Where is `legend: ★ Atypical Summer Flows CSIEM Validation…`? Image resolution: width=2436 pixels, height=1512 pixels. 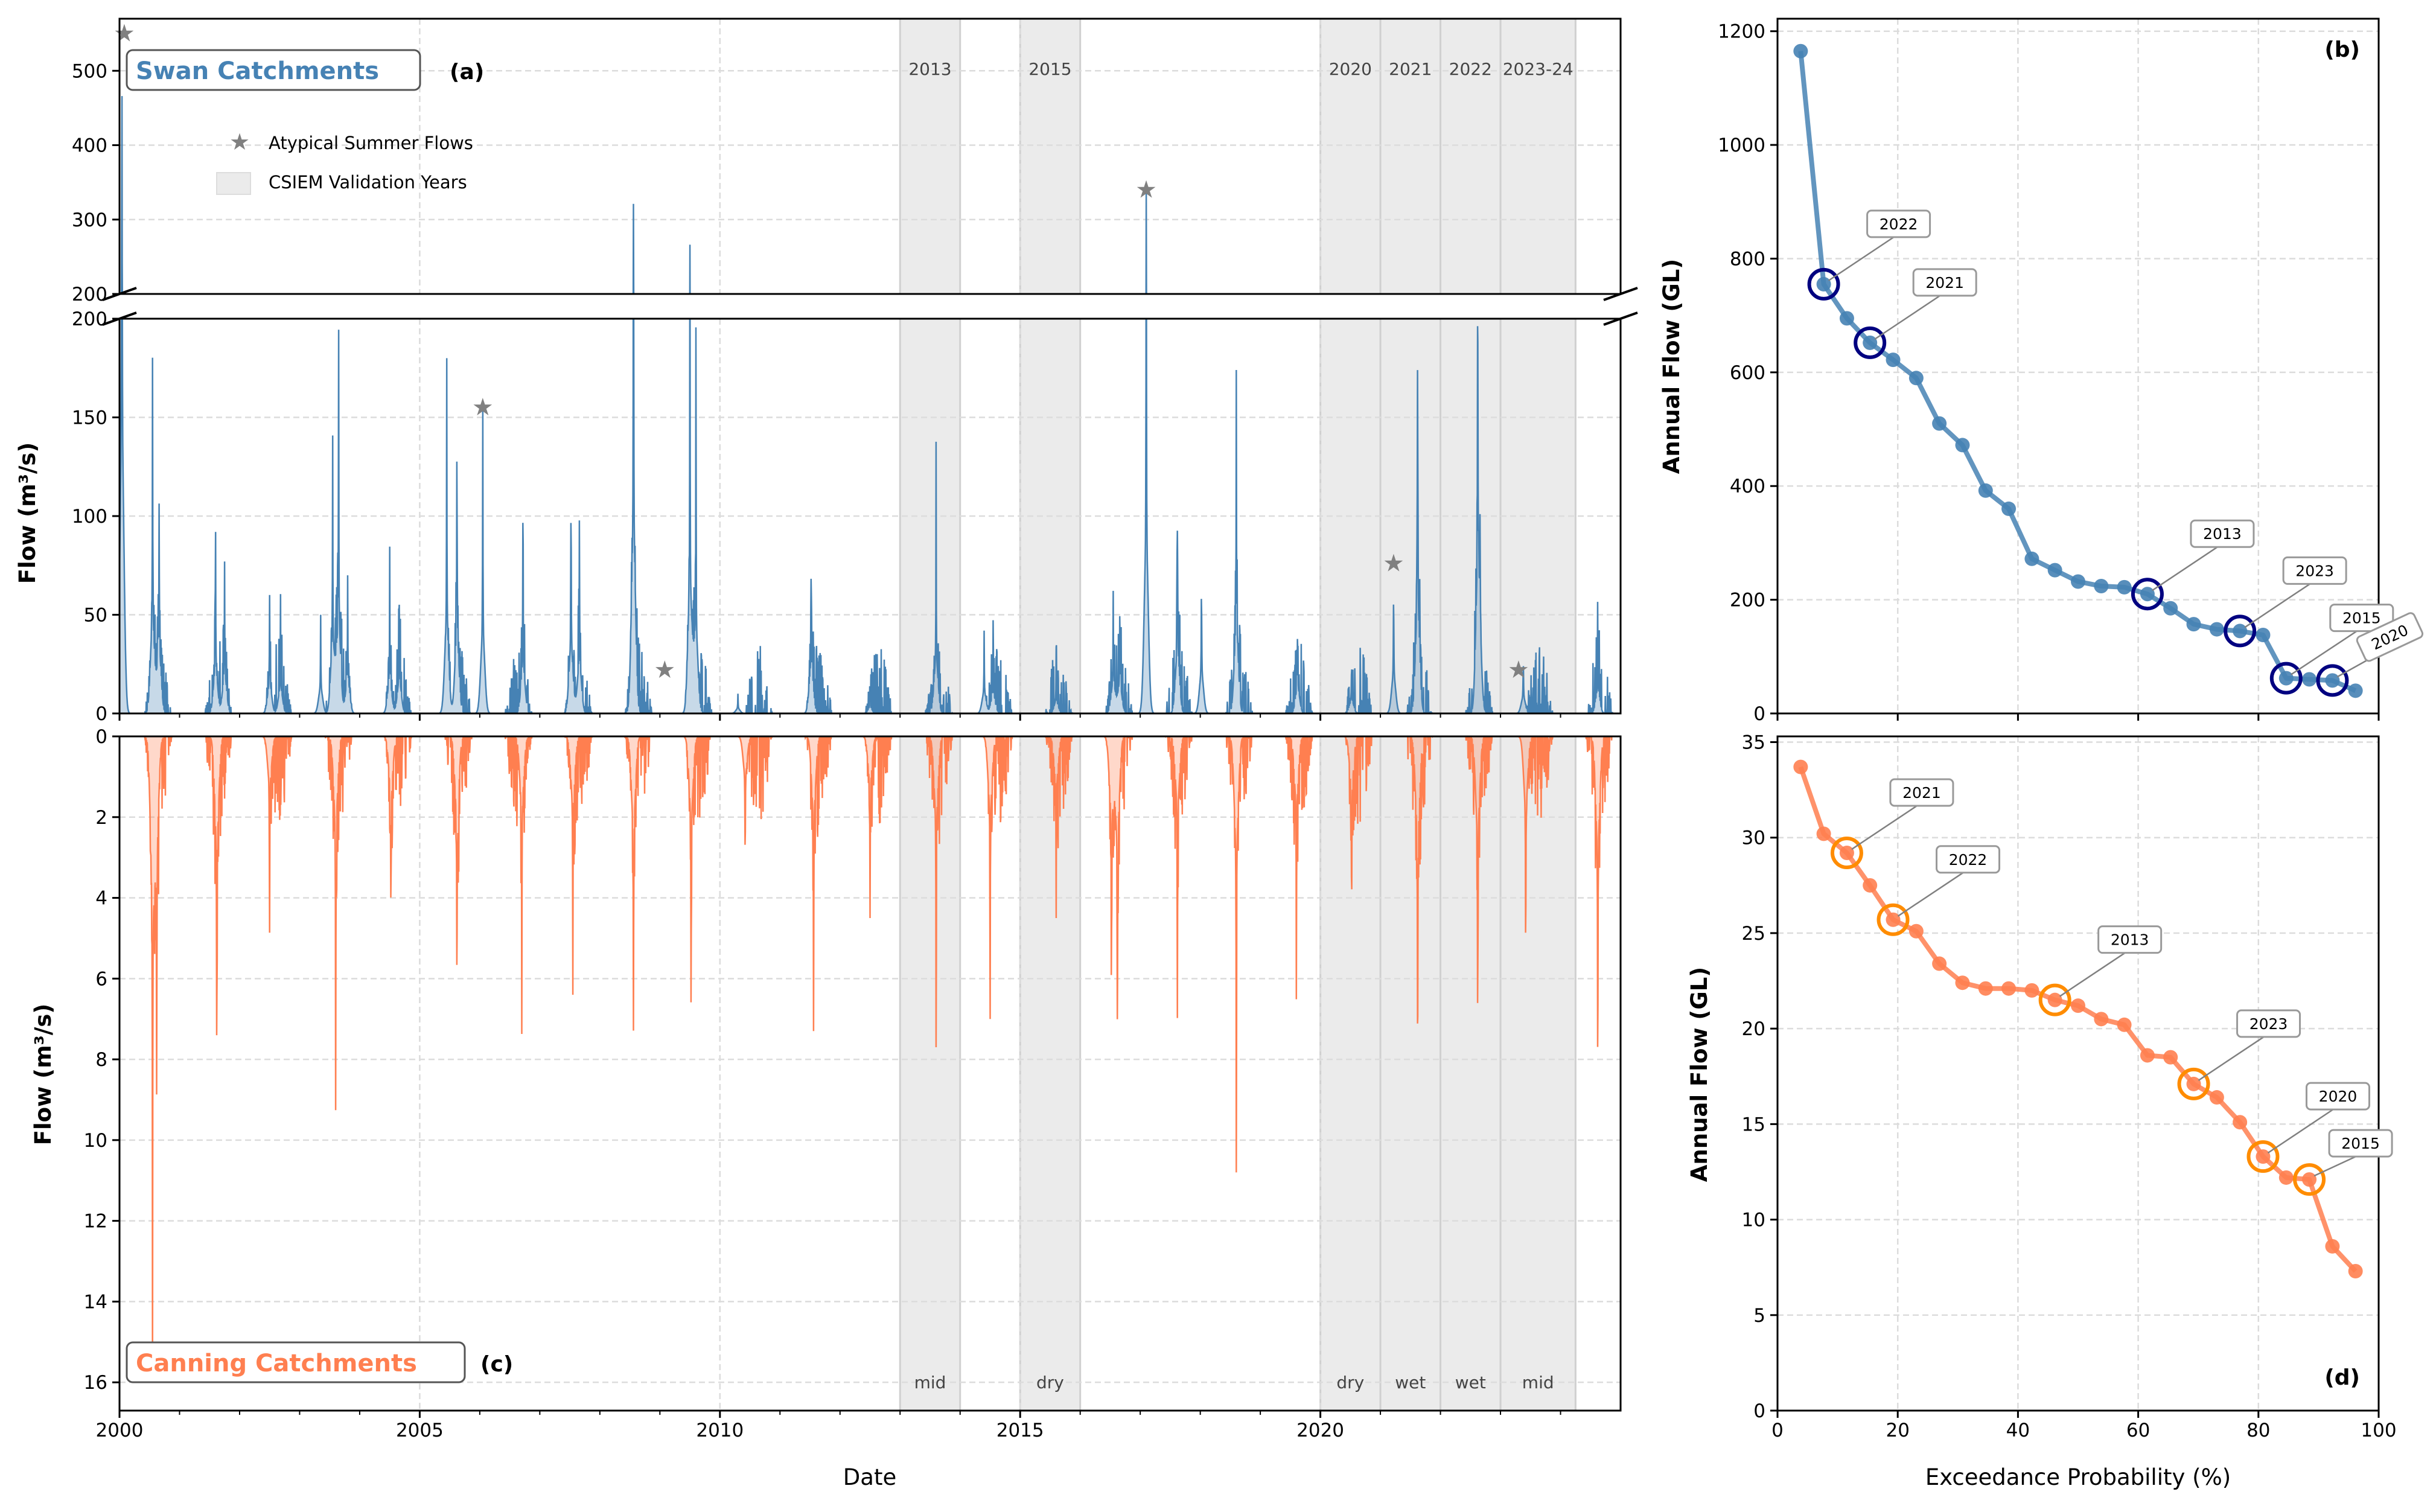 legend: ★ Atypical Summer Flows CSIEM Validation… is located at coordinates (345, 162).